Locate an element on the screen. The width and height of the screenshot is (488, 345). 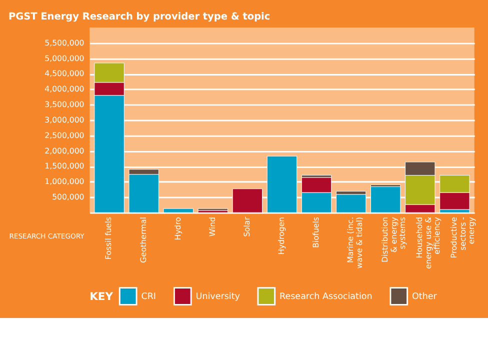
x-tick-label: Solar is located at coordinates (247, 226).